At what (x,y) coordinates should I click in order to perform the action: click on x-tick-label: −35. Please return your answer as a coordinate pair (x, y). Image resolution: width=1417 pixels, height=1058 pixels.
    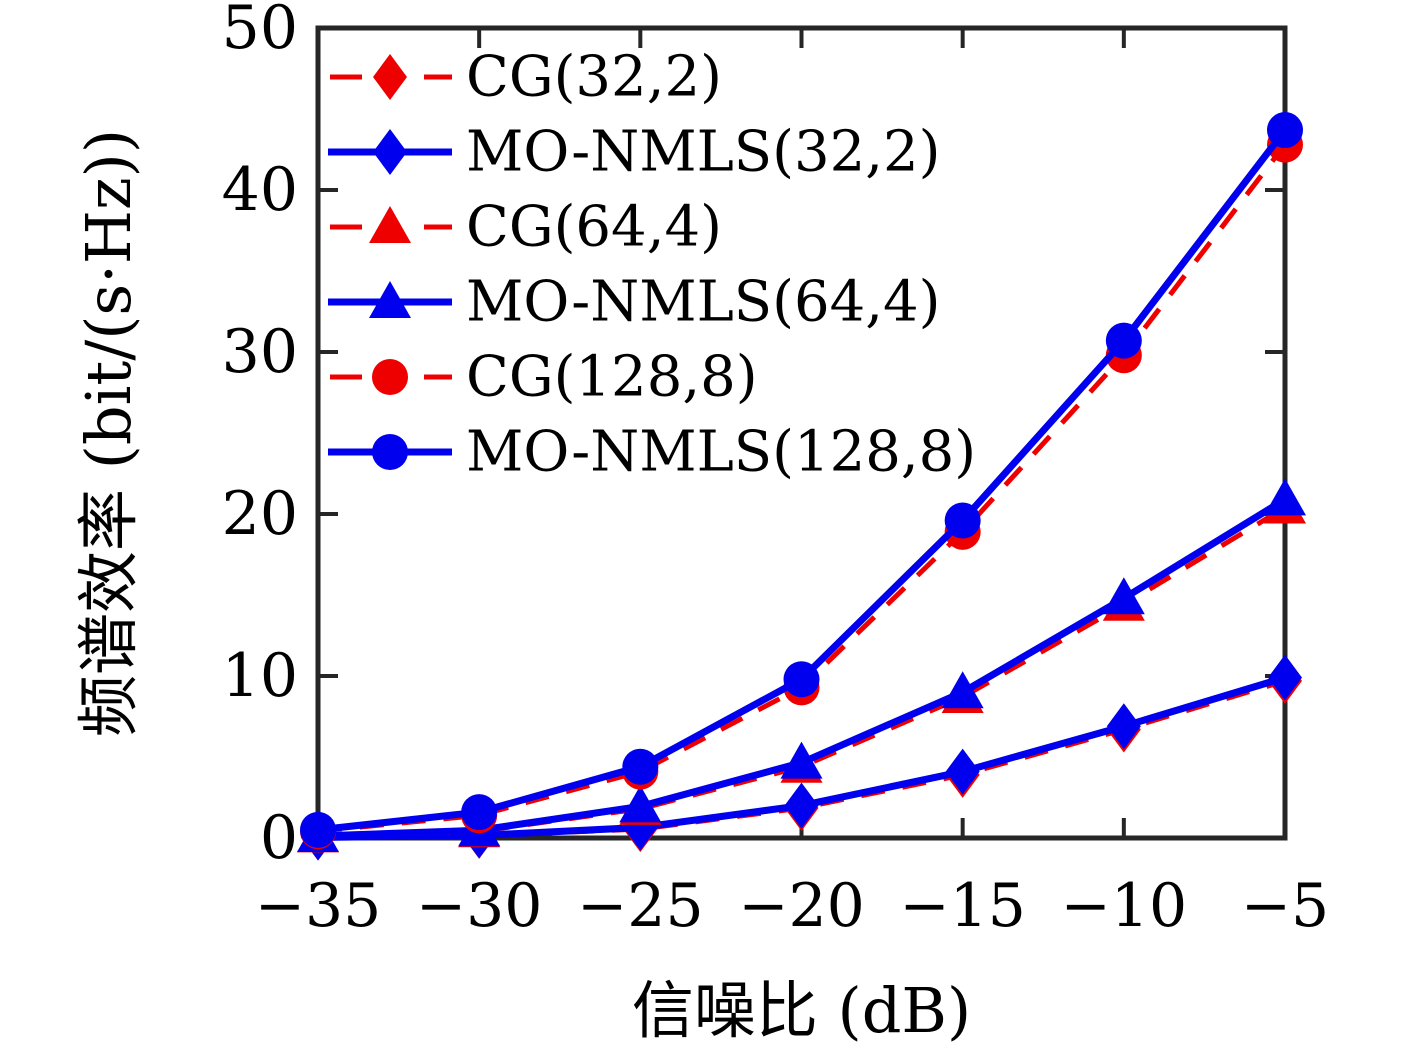
    Looking at the image, I should click on (318, 906).